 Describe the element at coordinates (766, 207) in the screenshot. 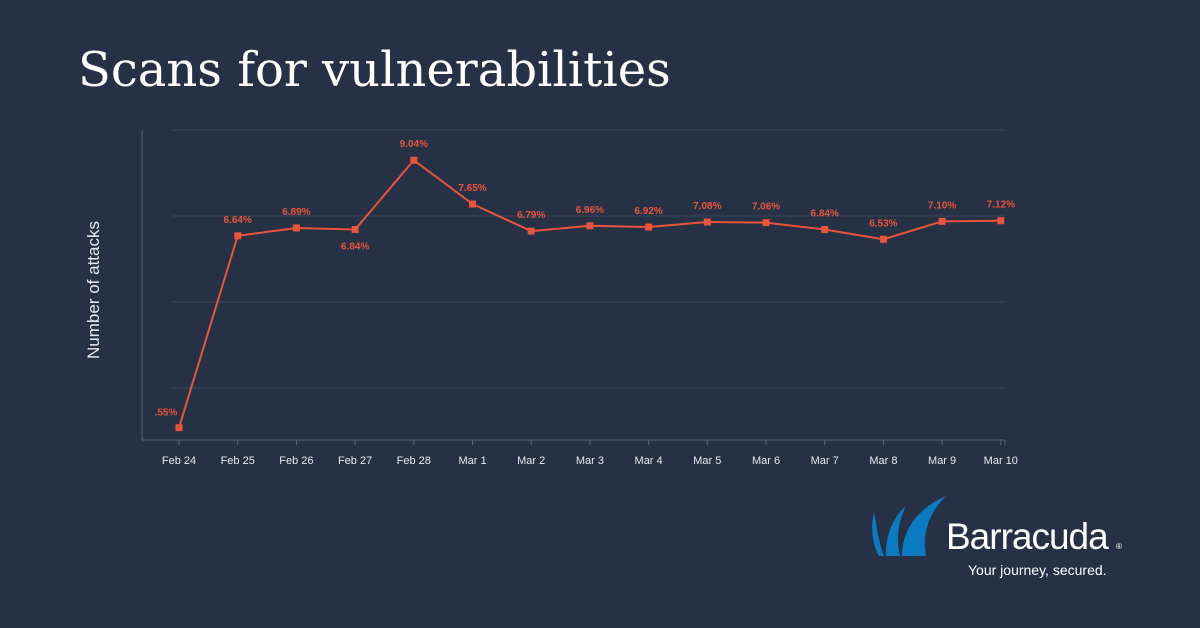

I see `data-label: 7.06%` at that location.